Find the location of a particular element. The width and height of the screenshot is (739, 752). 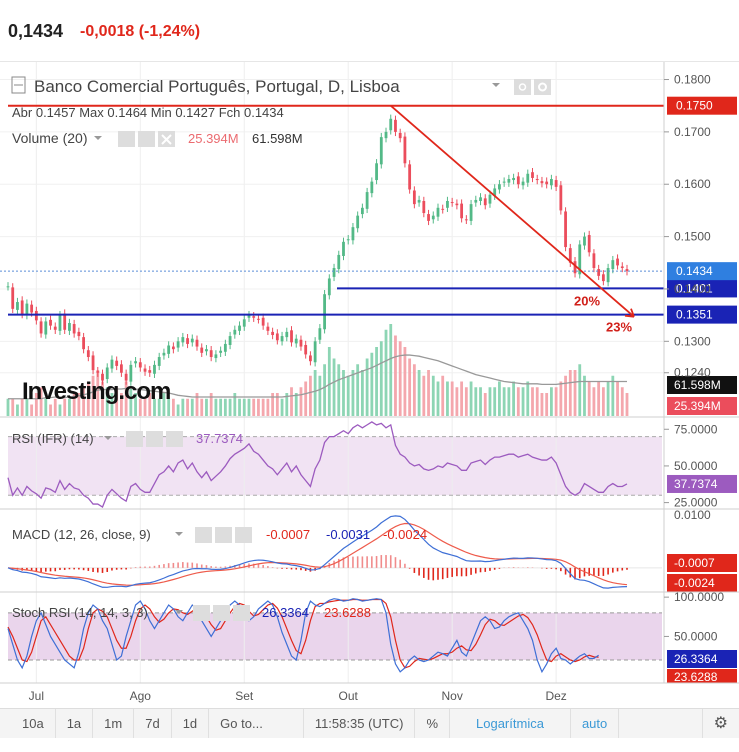

range-1d-button: 1d is located at coordinates (190, 724).